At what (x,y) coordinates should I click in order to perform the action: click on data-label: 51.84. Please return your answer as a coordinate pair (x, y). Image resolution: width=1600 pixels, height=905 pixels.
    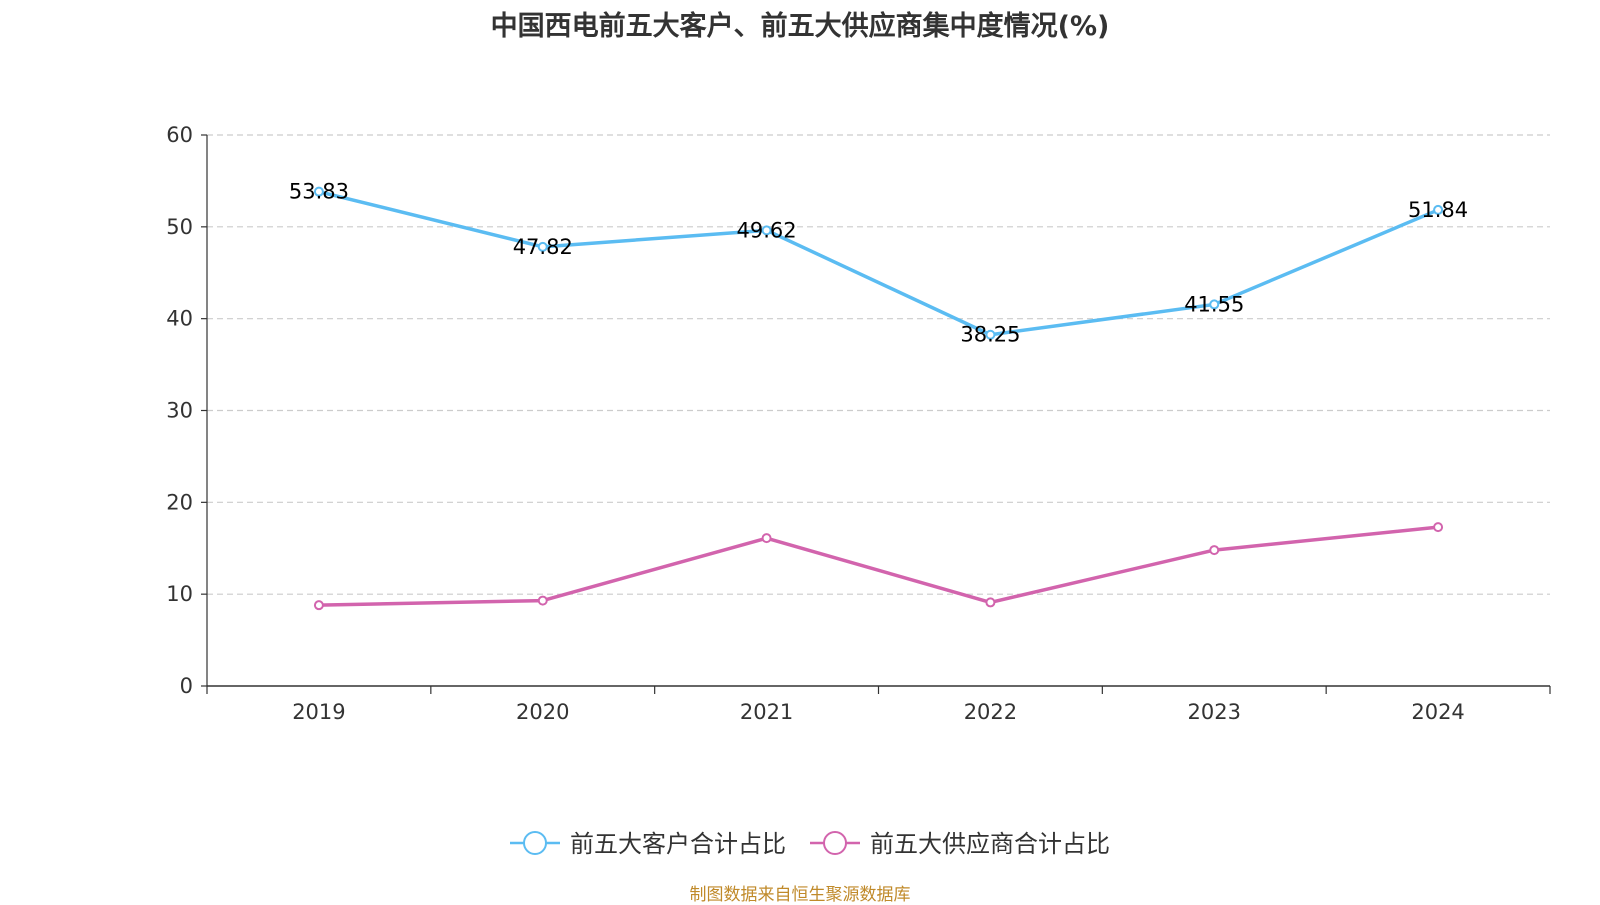
    Looking at the image, I should click on (1438, 210).